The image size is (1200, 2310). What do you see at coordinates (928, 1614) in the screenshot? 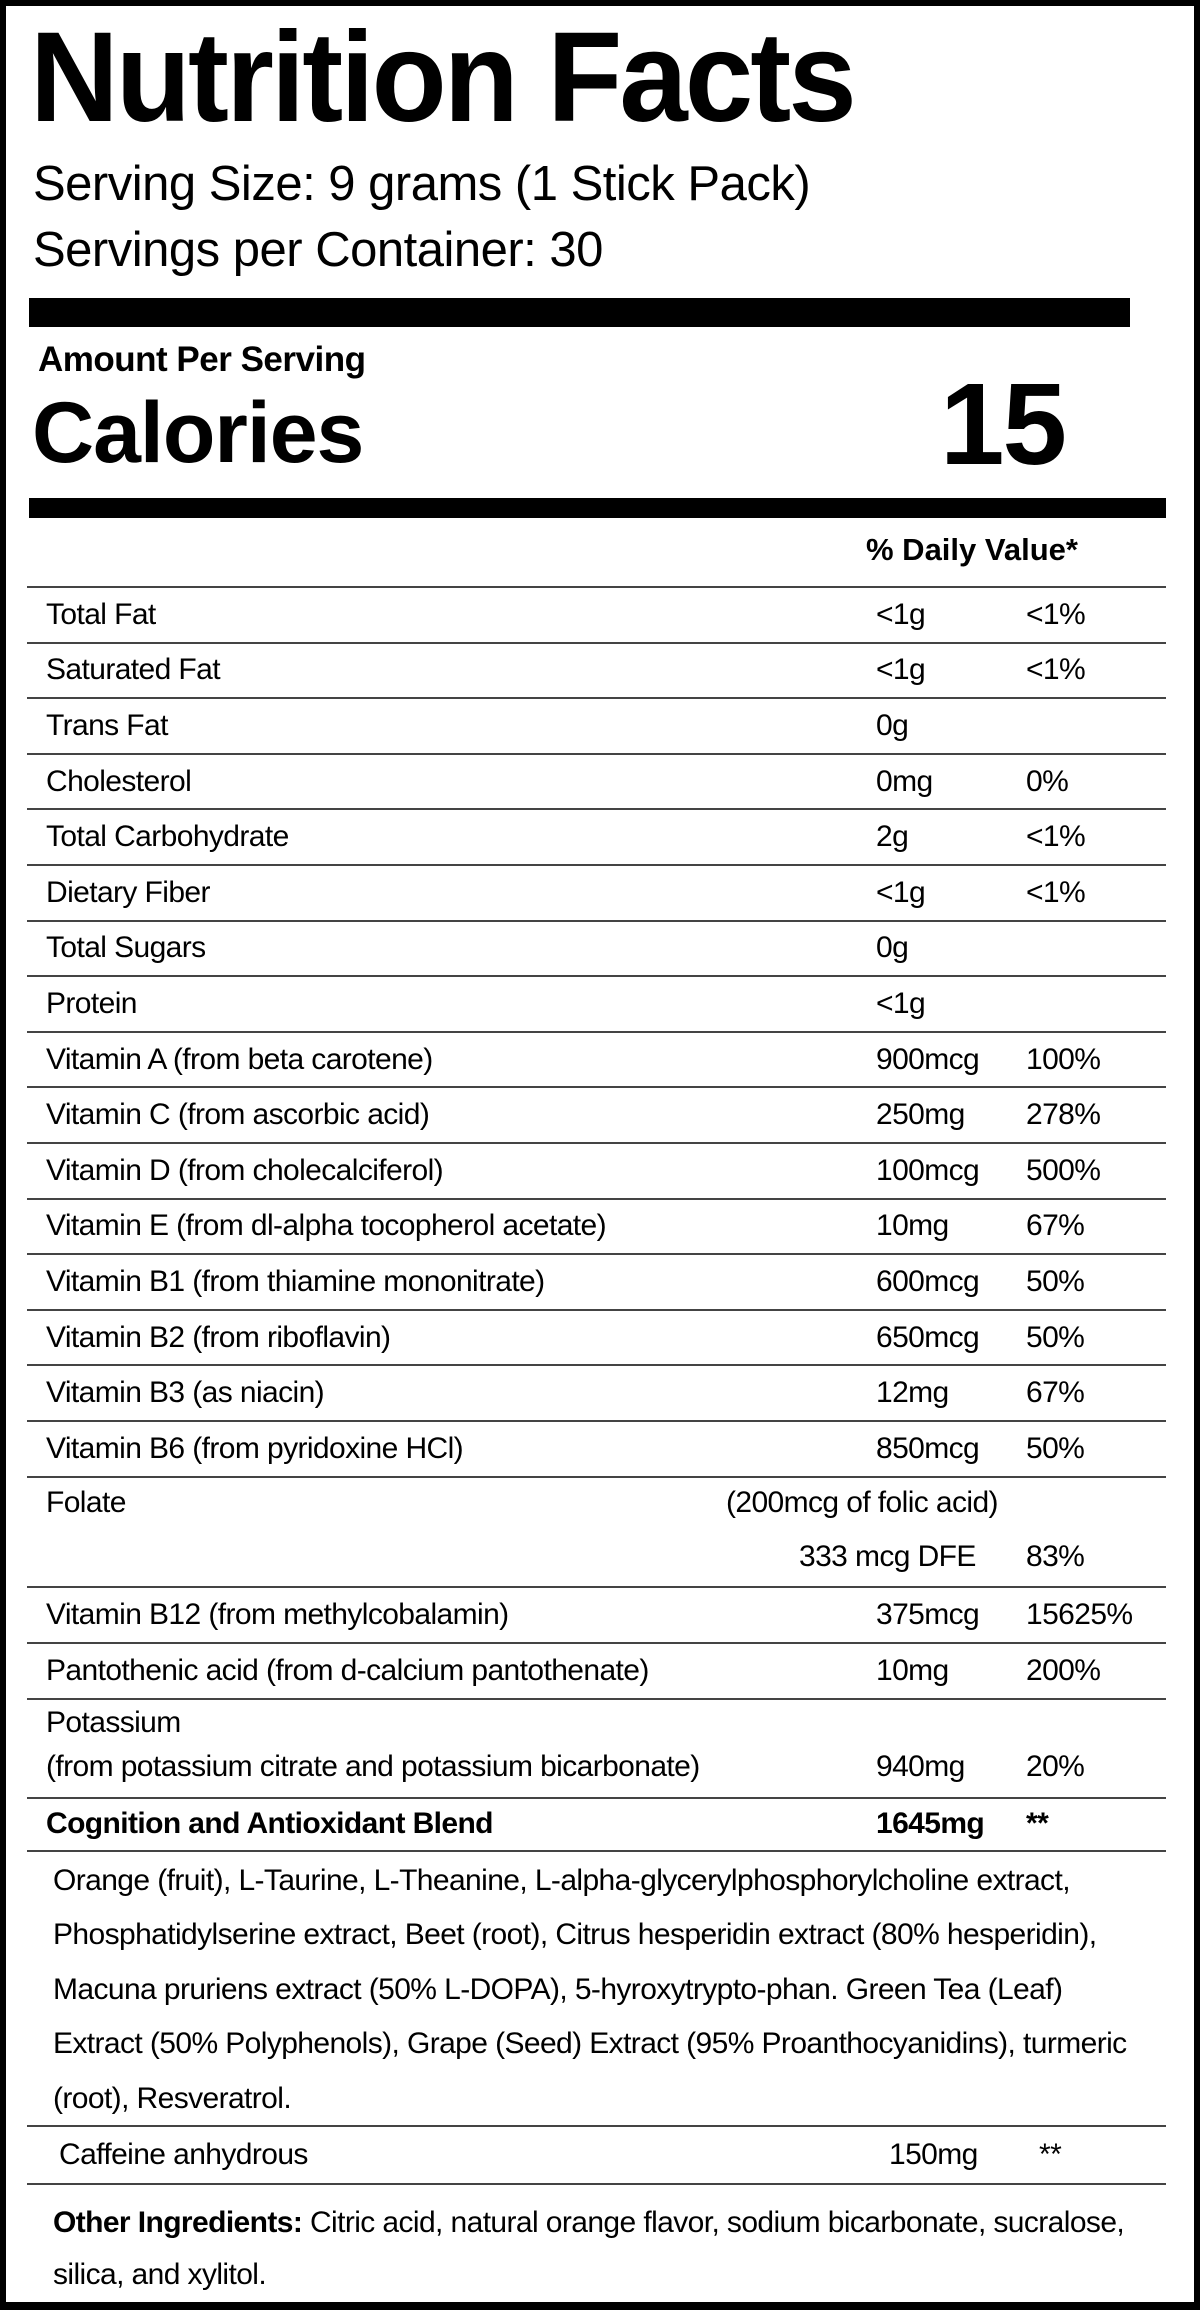
I see `nutrient-amount: 375mcg` at bounding box center [928, 1614].